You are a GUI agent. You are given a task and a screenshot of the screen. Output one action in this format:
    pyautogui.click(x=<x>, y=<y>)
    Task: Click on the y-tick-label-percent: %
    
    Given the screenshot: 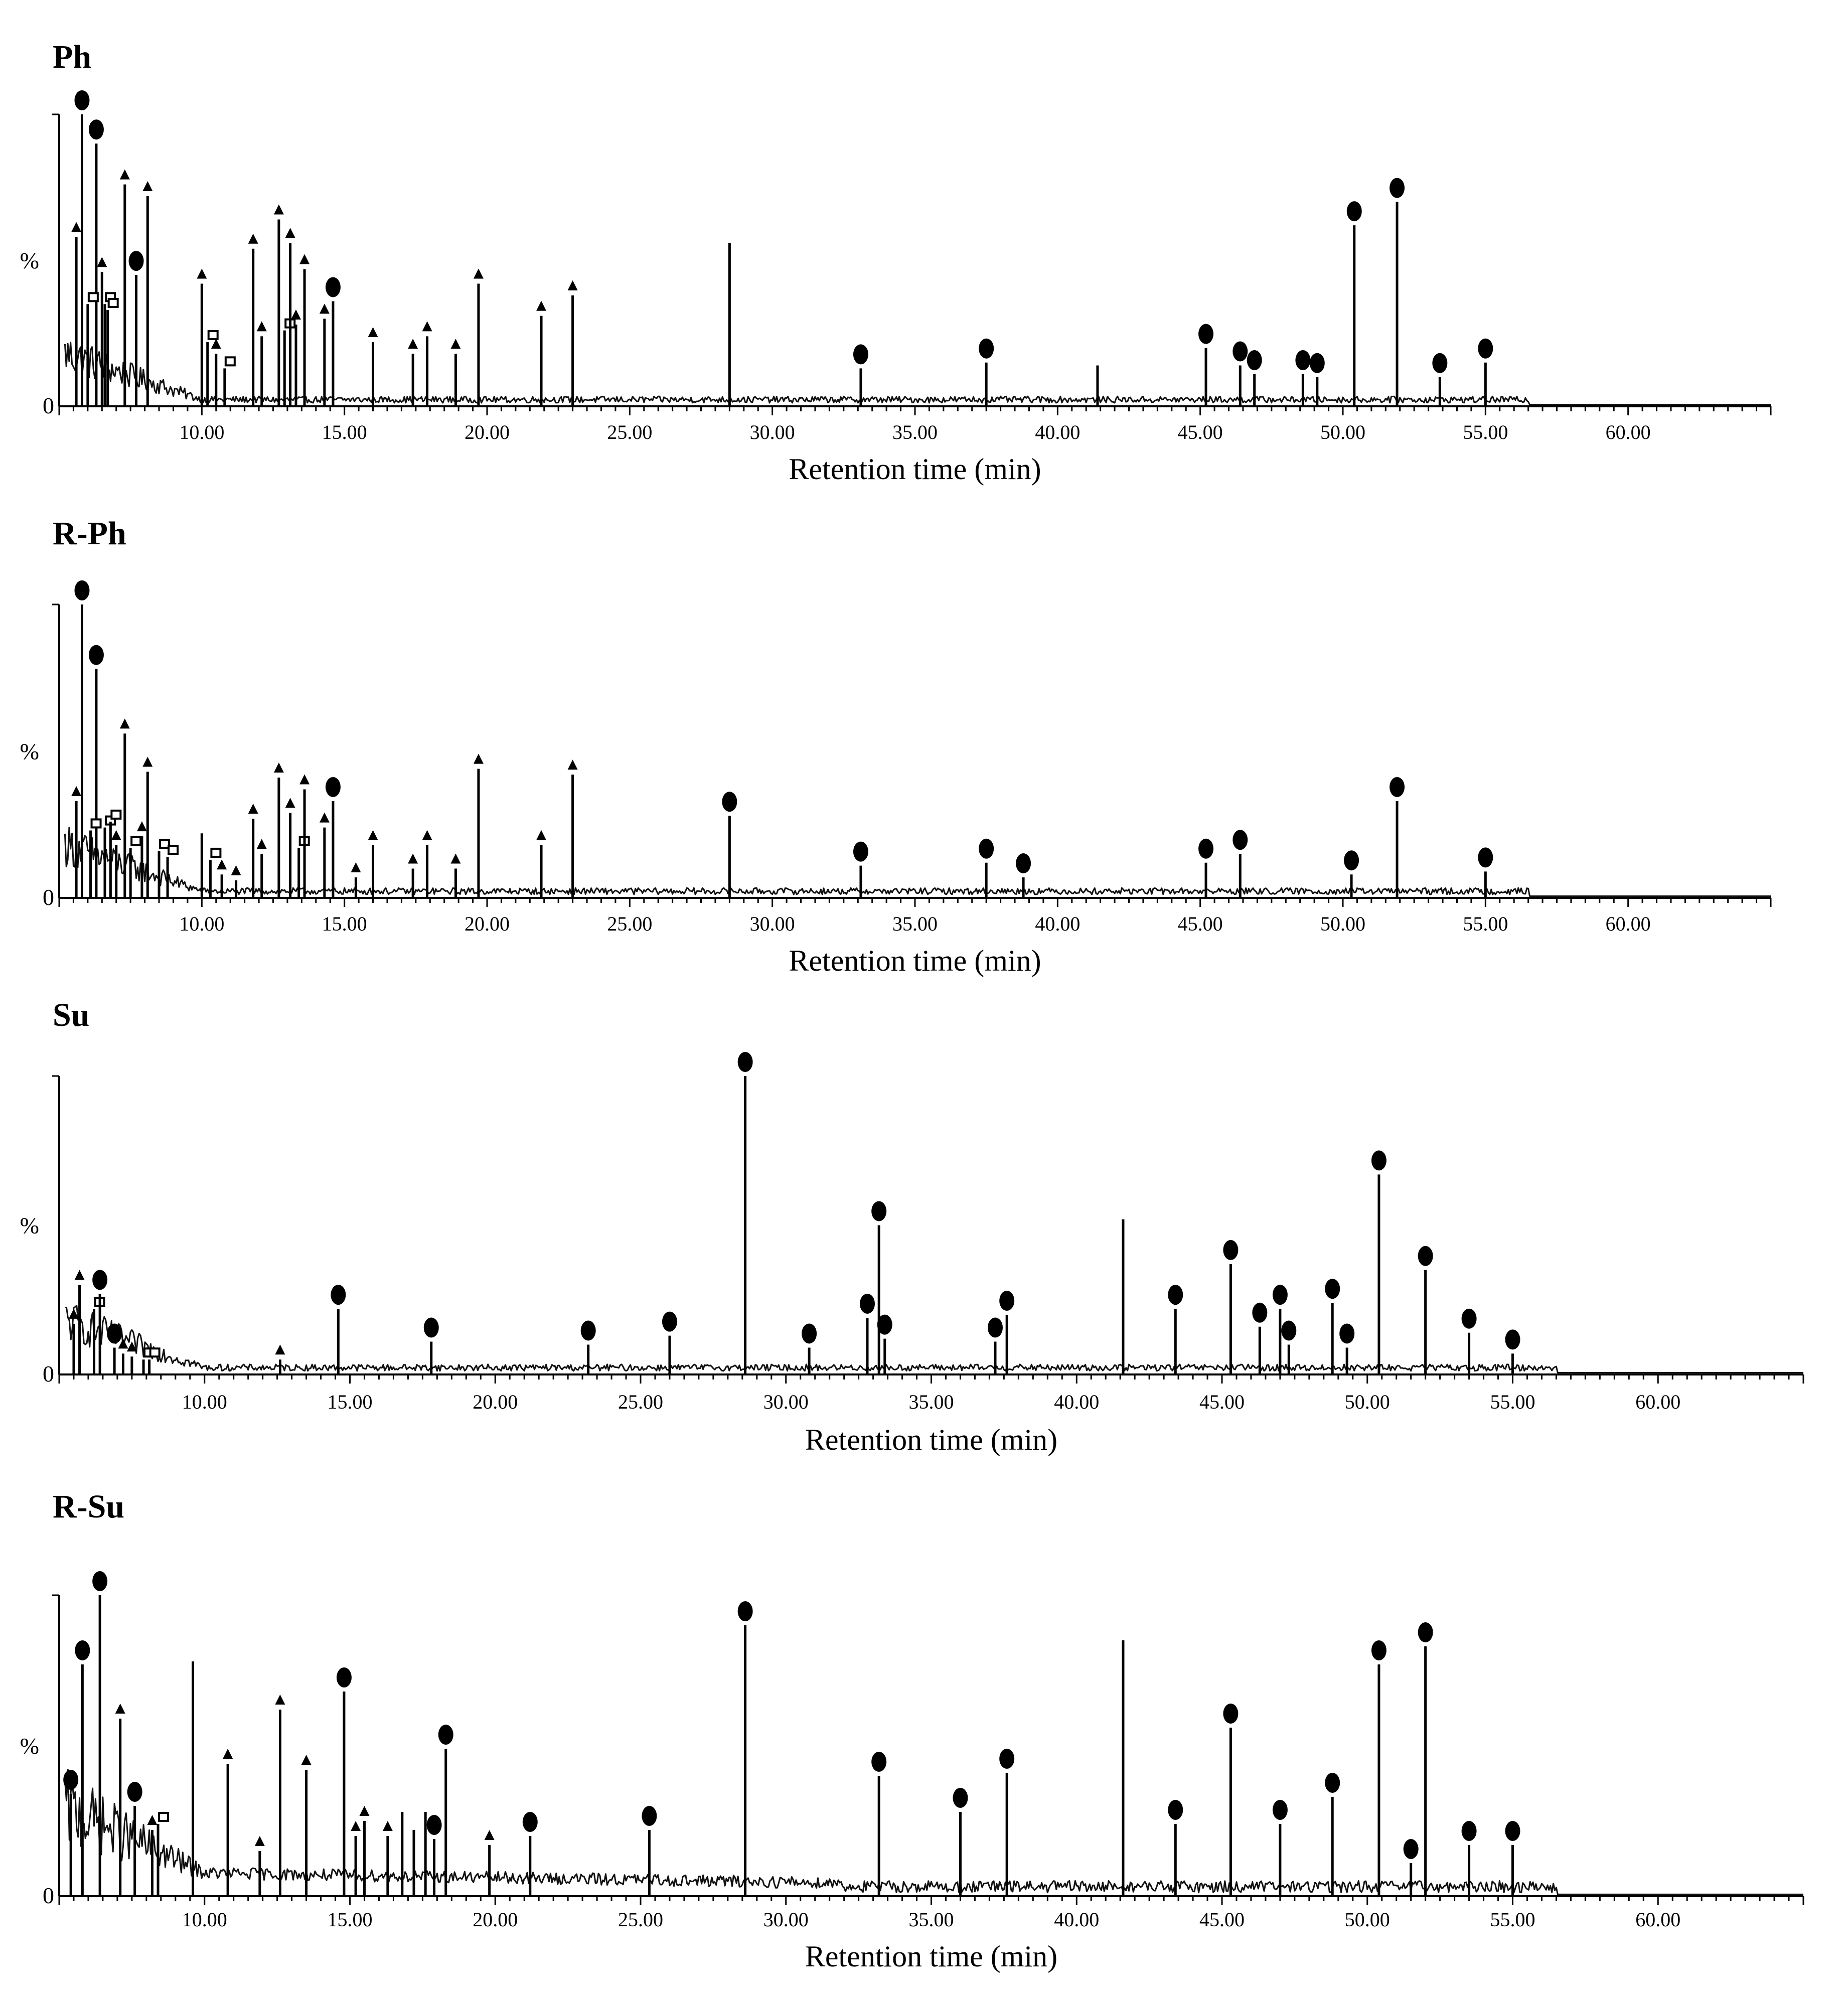 What is the action you would take?
    pyautogui.click(x=29, y=1746)
    